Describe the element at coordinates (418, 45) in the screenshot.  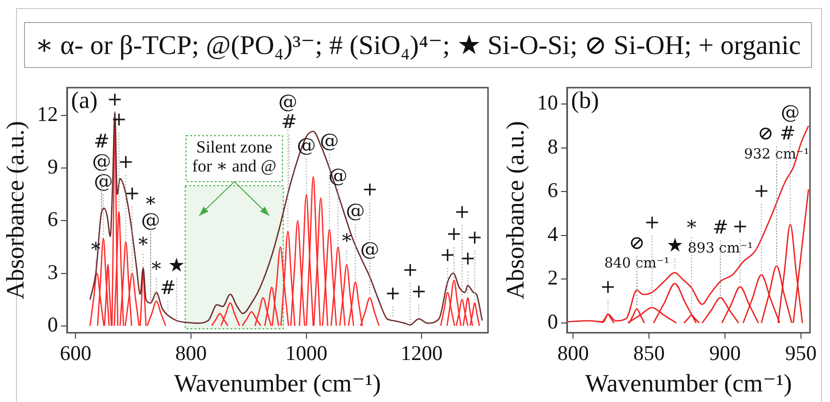
I see `chart-title: ∗ α- or β-TCP; @(PO₄)³⁻; # (SiO₄)⁴⁻; ★ Si-O-Si; ⊘ Si-OH; + organic` at that location.